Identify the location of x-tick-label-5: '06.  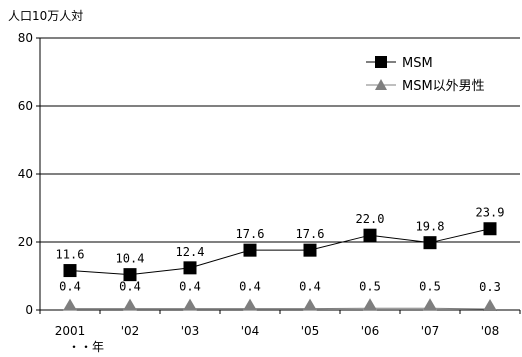
(370, 331).